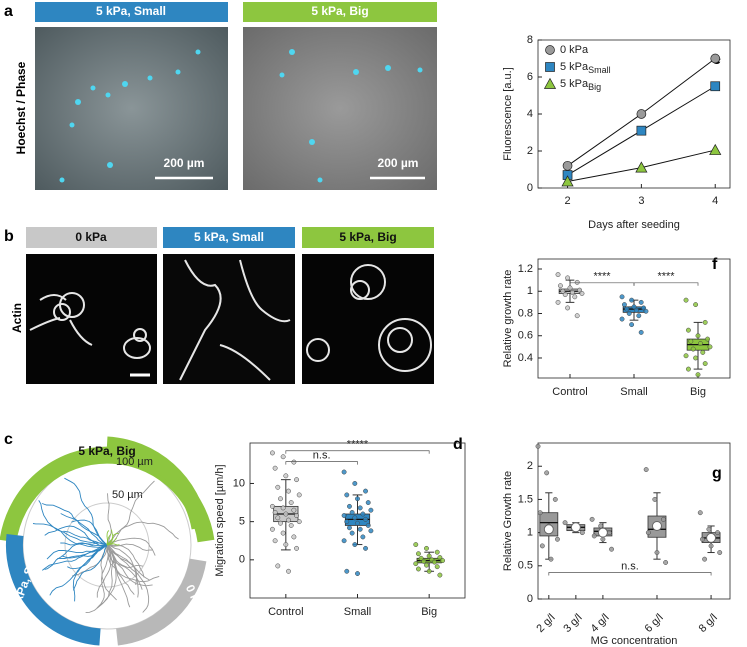 The image size is (747, 647). Describe the element at coordinates (525, 566) in the screenshot. I see `y-tick-label: 0.5` at that location.